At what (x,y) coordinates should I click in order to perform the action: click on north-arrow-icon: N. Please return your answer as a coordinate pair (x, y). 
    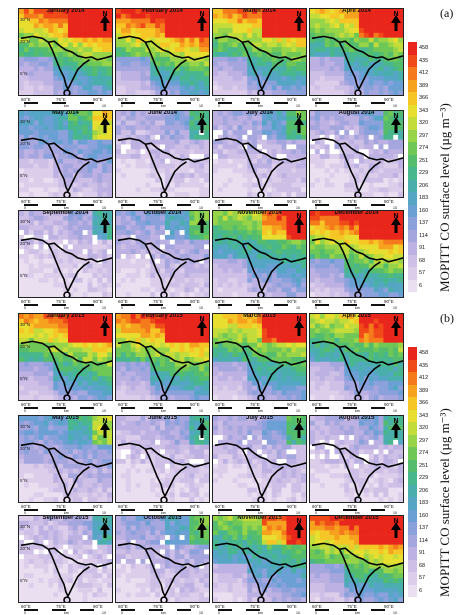
    Looking at the image, I should click on (202, 23).